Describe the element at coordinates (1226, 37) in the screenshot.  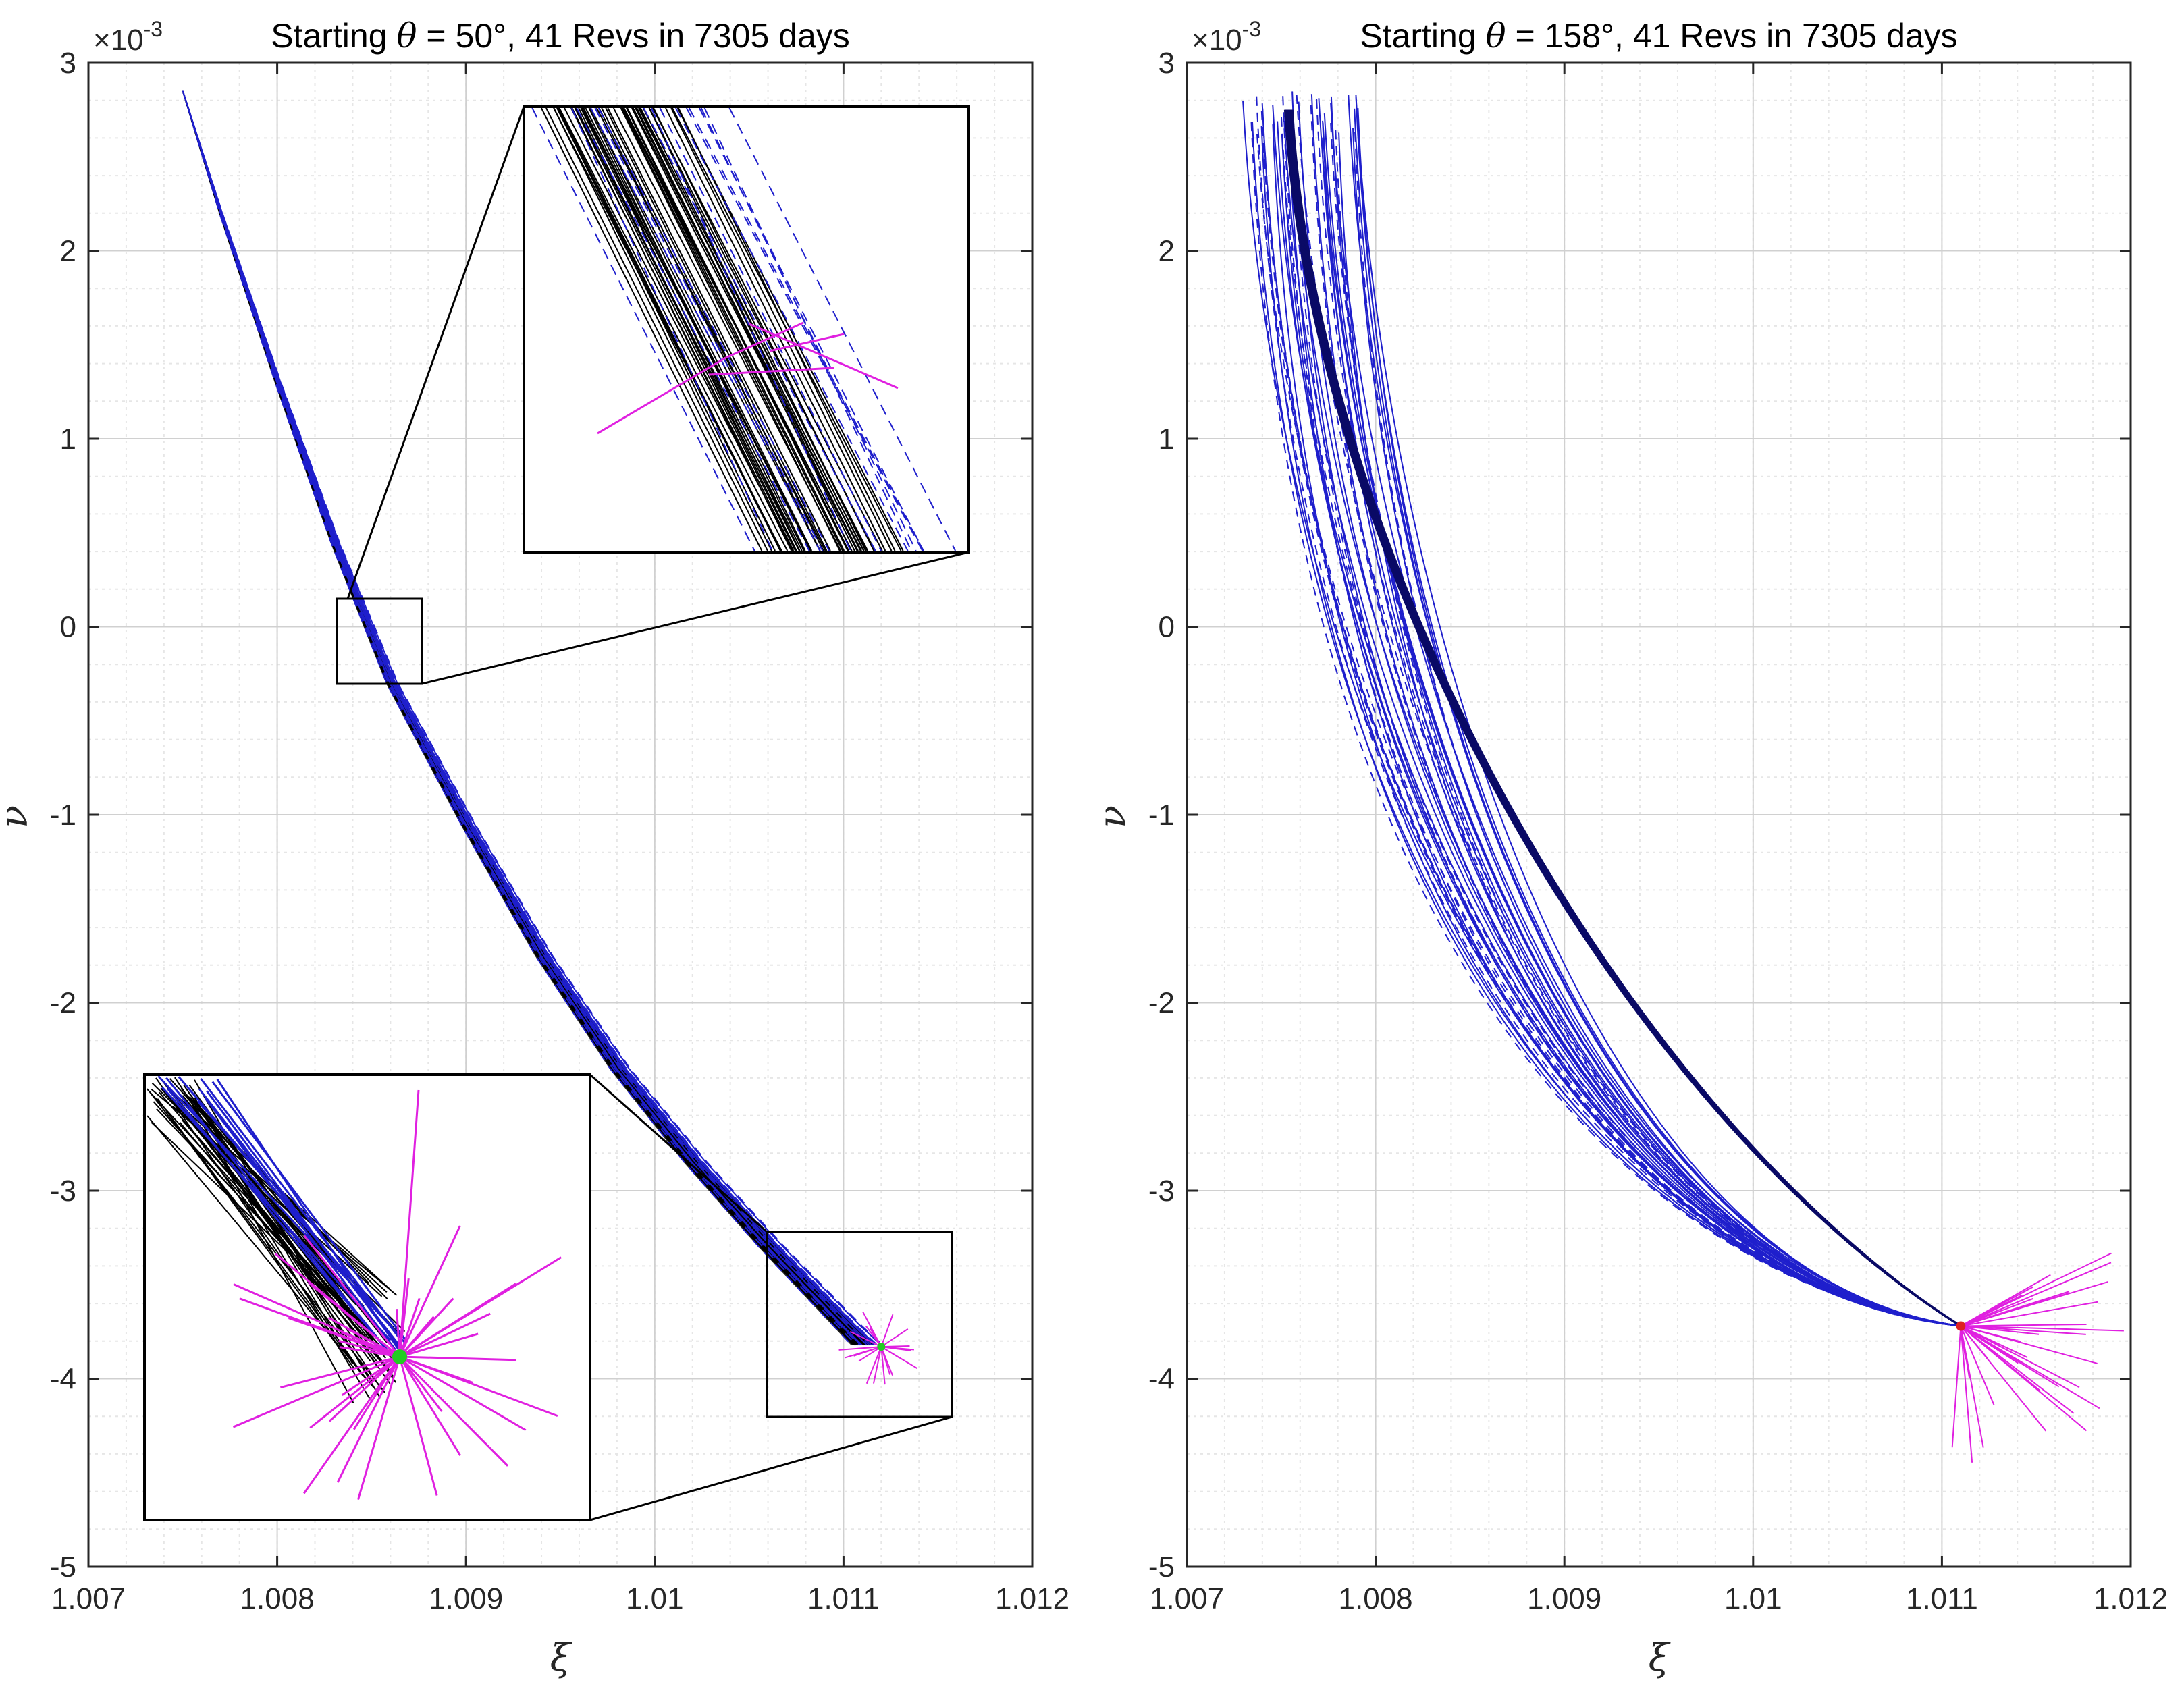
I see `right-y-multiplier: ×10⁻³` at that location.